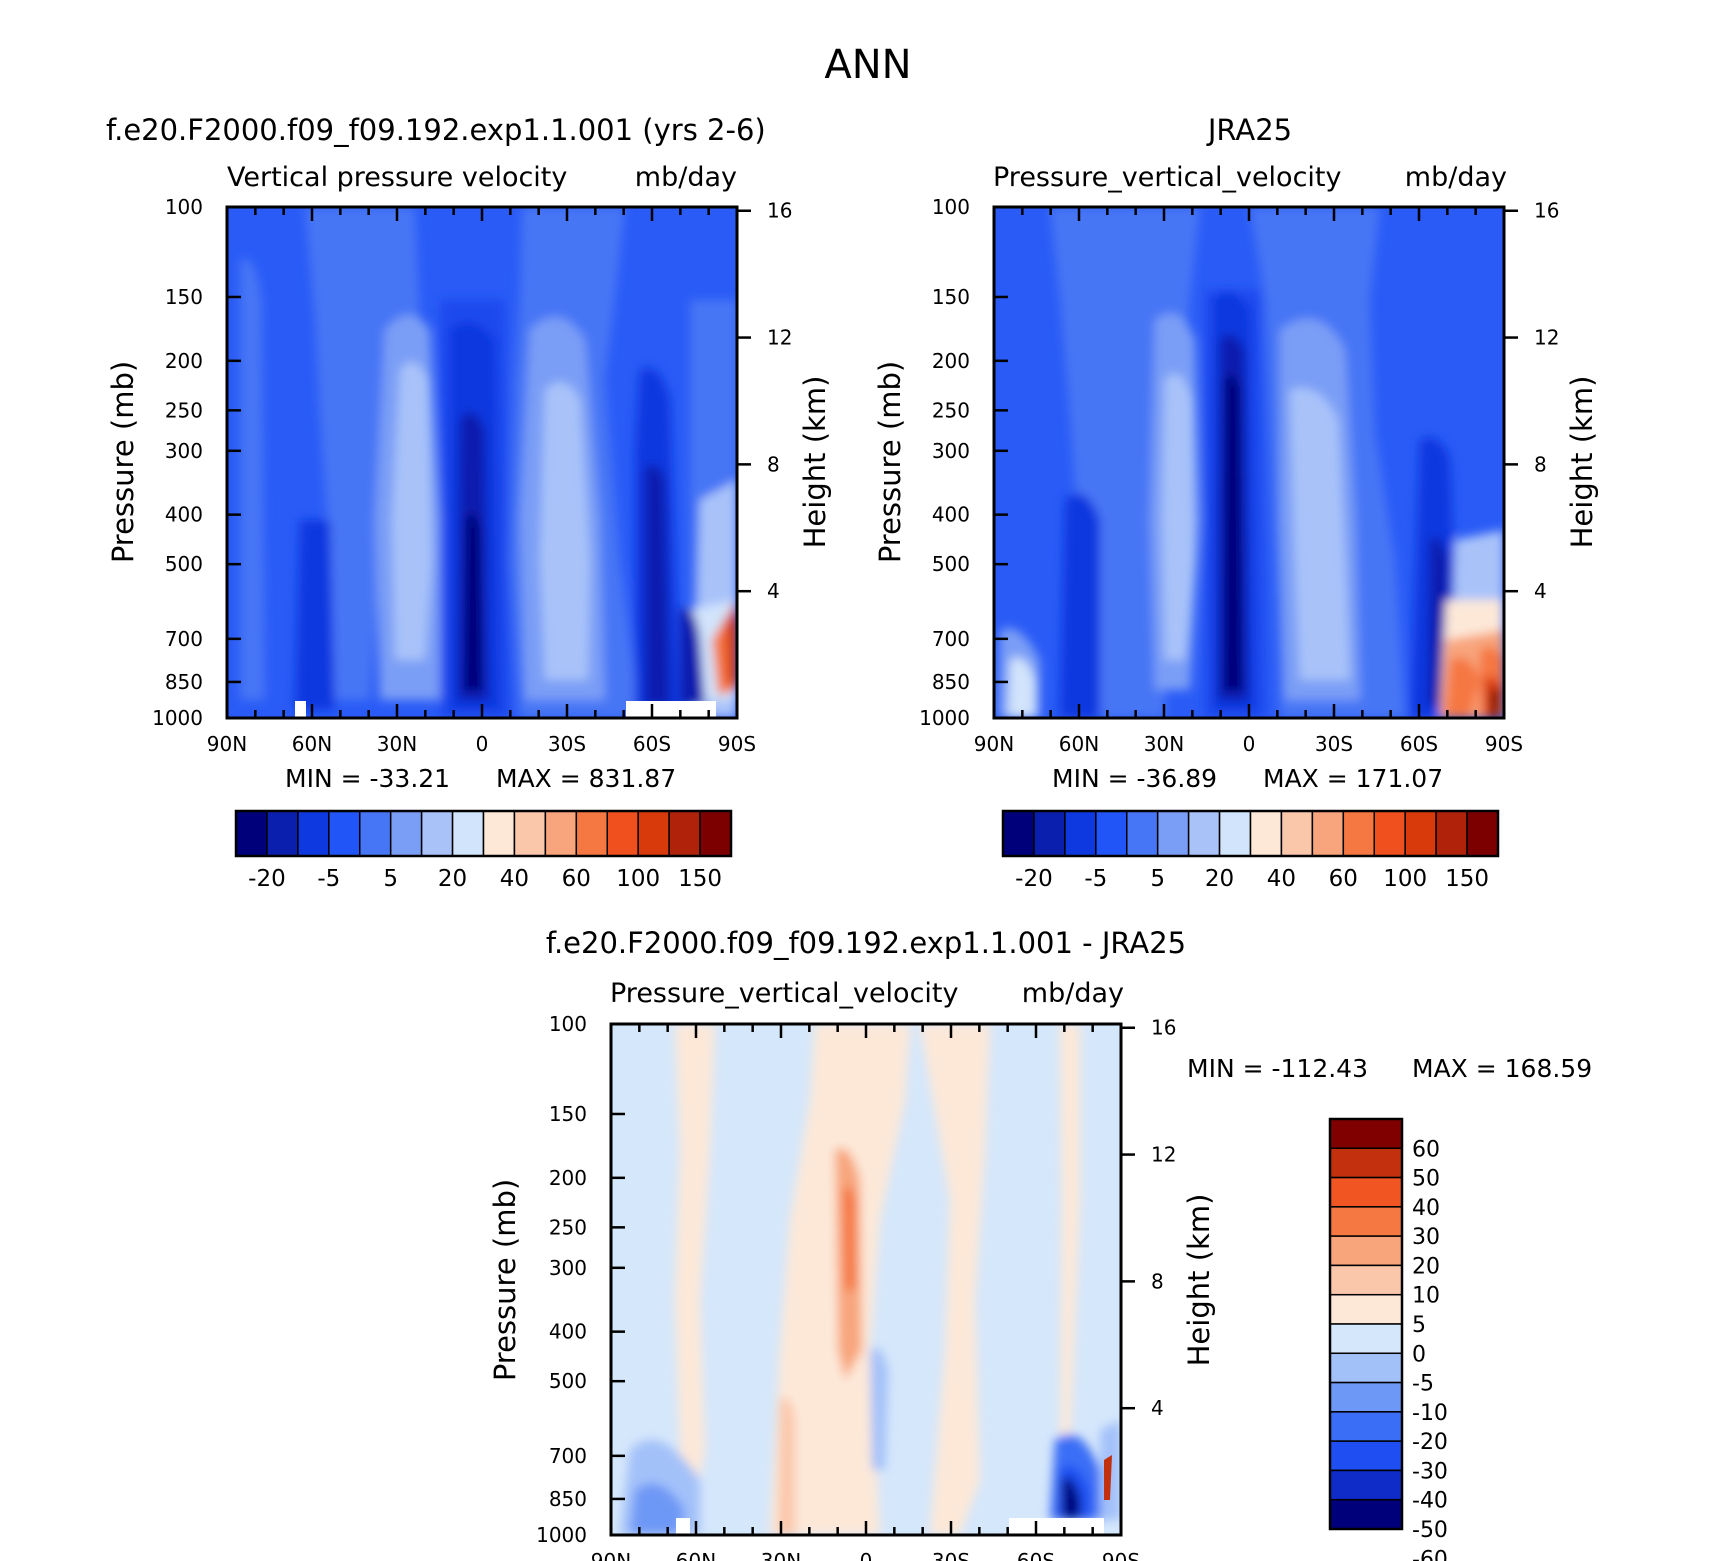 The width and height of the screenshot is (1710, 1561). What do you see at coordinates (1134, 778) in the screenshot?
I see `min-label: MIN = -36.89` at bounding box center [1134, 778].